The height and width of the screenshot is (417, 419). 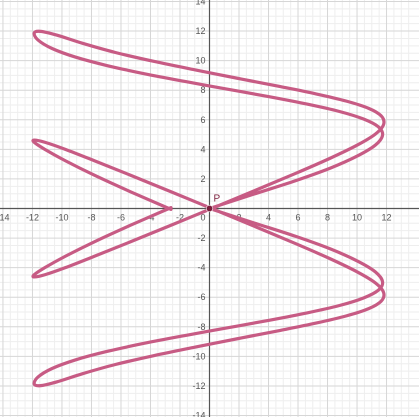 I want to click on y-tick-label: 6, so click(x=202, y=120).